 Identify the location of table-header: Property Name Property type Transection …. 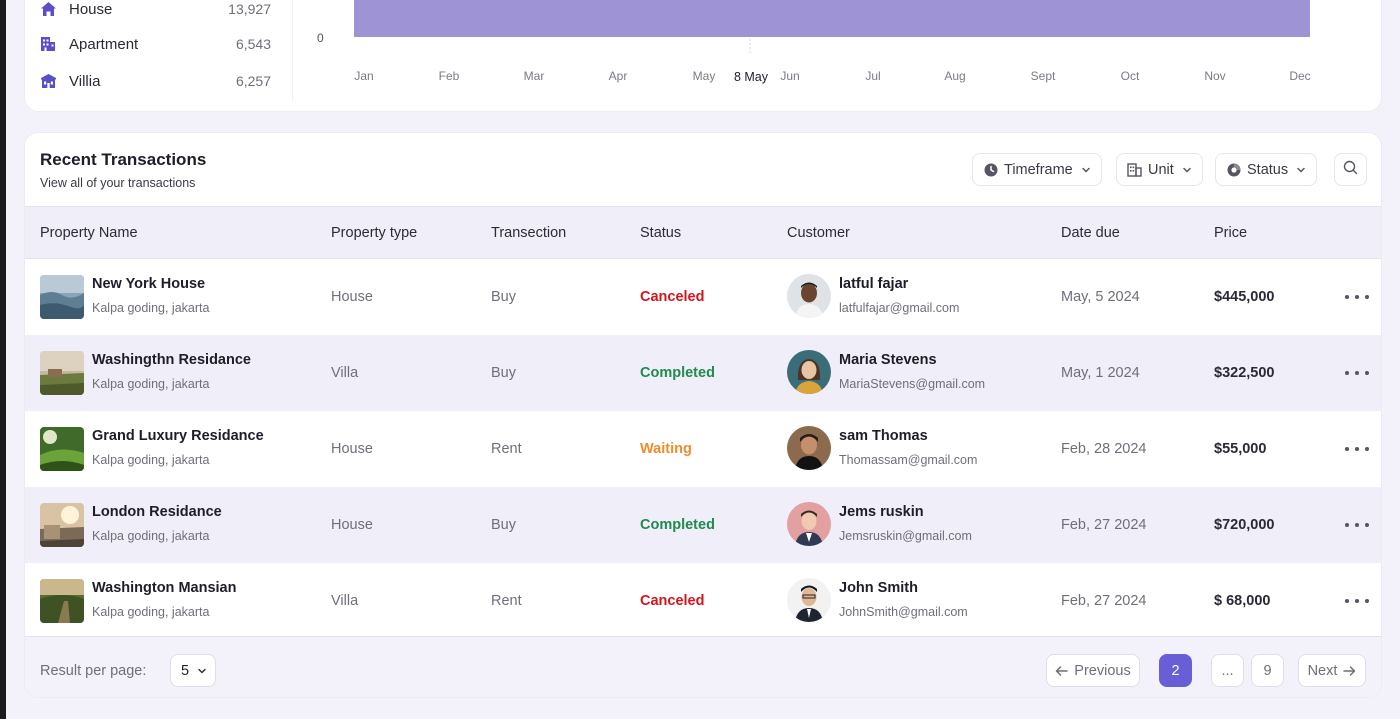
(703, 232).